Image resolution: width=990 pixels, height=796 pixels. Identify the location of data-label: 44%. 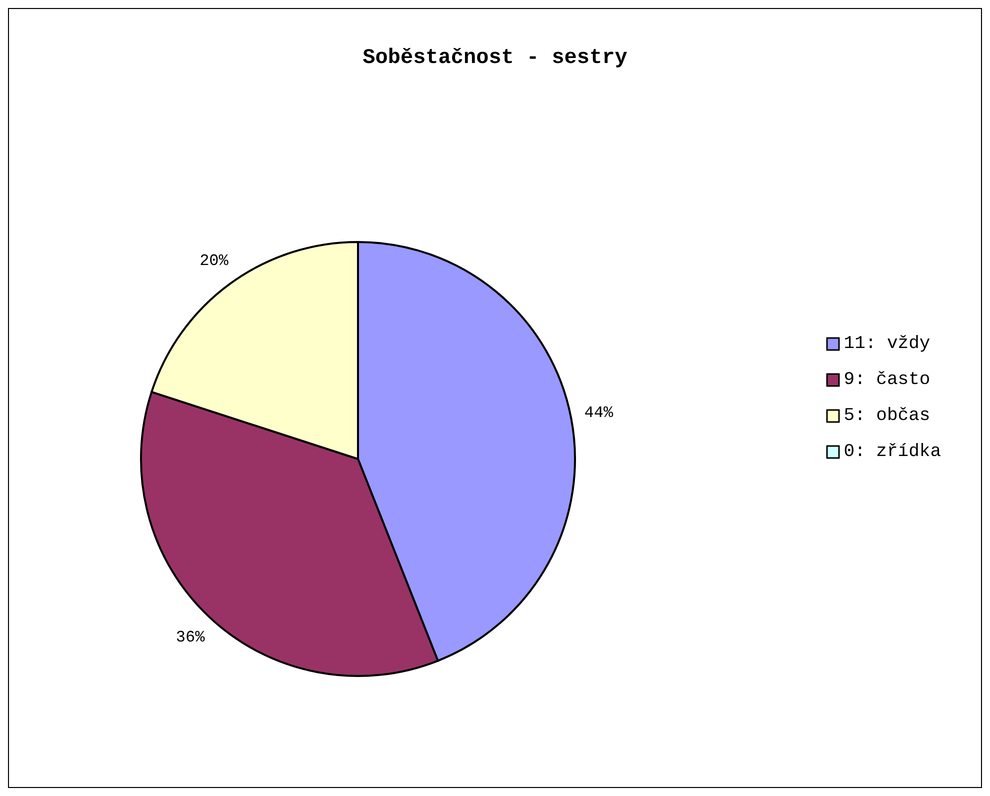
(599, 413).